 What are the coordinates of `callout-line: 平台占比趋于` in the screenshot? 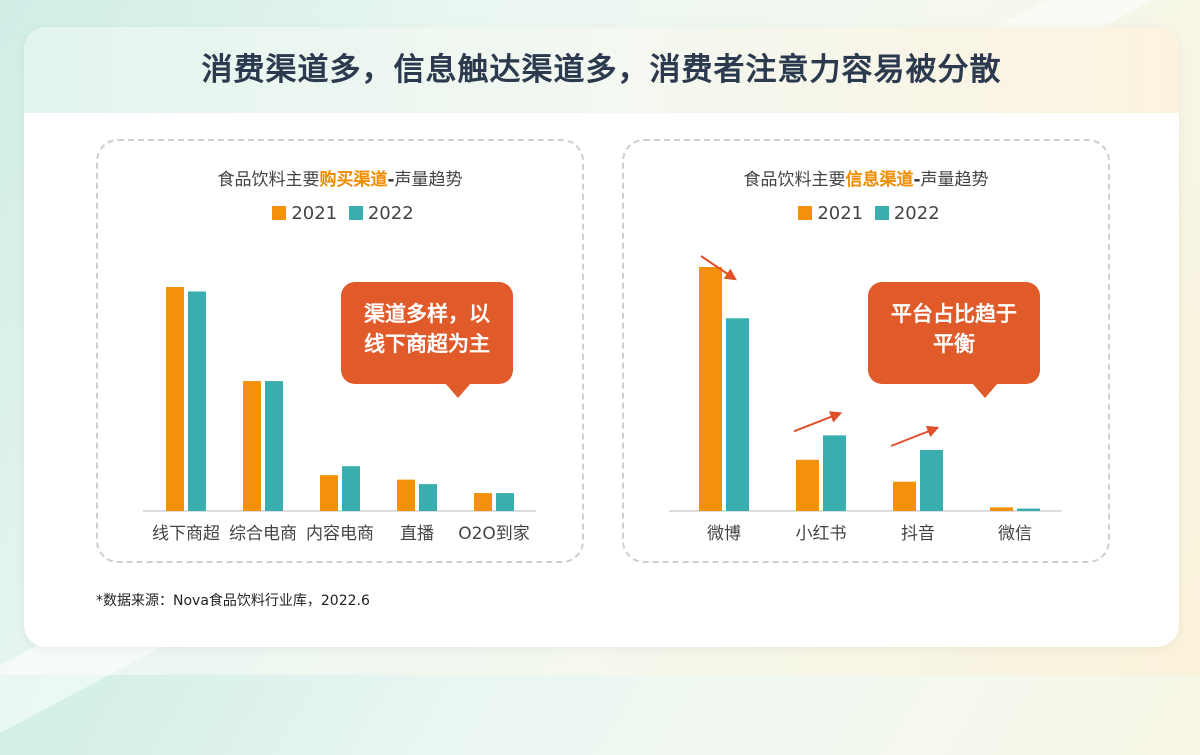 It's located at (954, 314).